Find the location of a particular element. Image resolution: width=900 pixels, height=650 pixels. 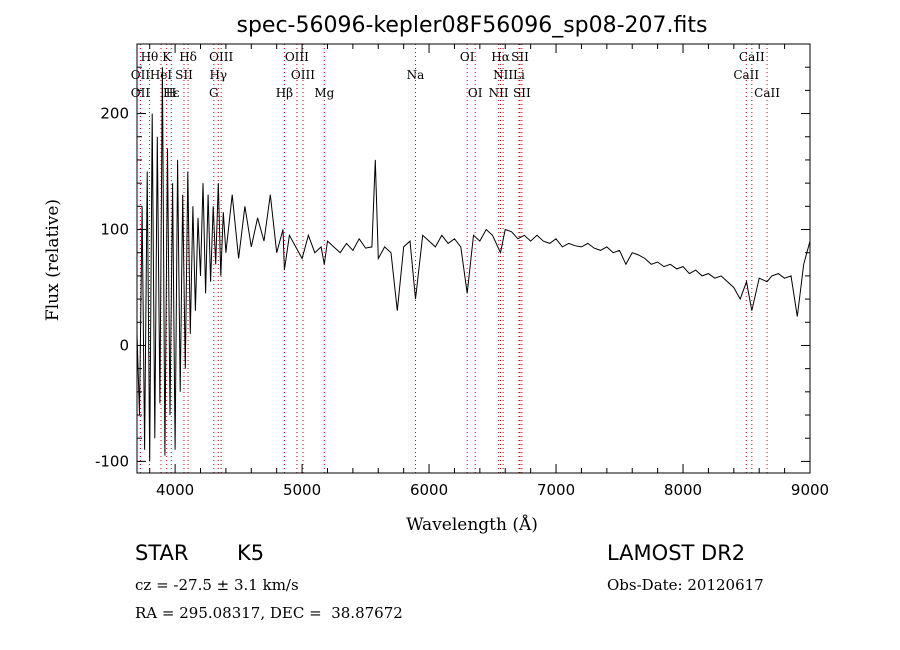

line-marker-label: Li is located at coordinates (519, 75).